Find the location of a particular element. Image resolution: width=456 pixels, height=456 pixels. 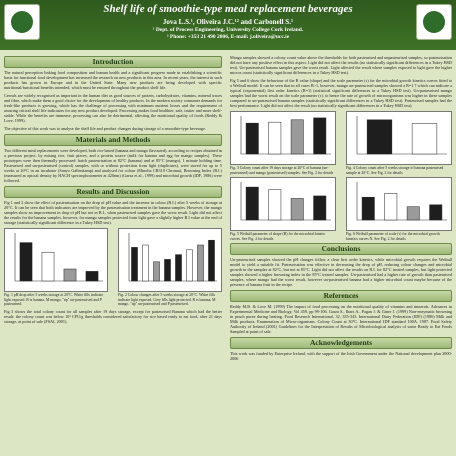

section-results: Results and Discussion is located at coordinates (113, 192).